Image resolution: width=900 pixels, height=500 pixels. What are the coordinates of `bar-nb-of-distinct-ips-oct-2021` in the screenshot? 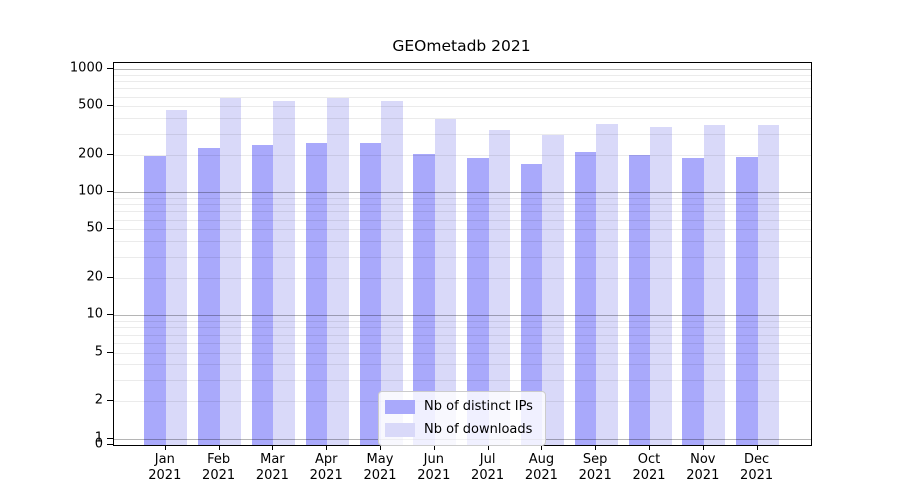 It's located at (639, 300).